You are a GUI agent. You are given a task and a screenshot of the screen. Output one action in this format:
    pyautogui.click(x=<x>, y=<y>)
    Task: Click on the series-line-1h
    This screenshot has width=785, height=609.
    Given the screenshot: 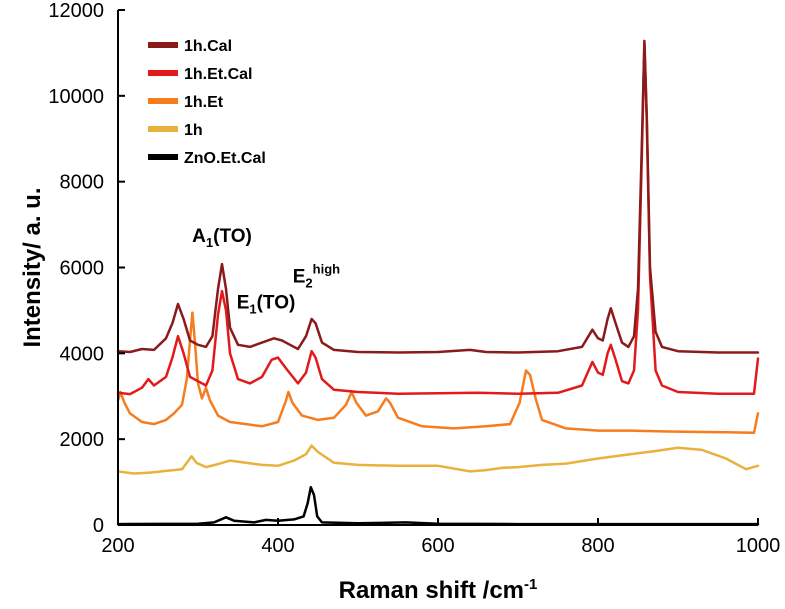 What is the action you would take?
    pyautogui.click(x=438, y=459)
    